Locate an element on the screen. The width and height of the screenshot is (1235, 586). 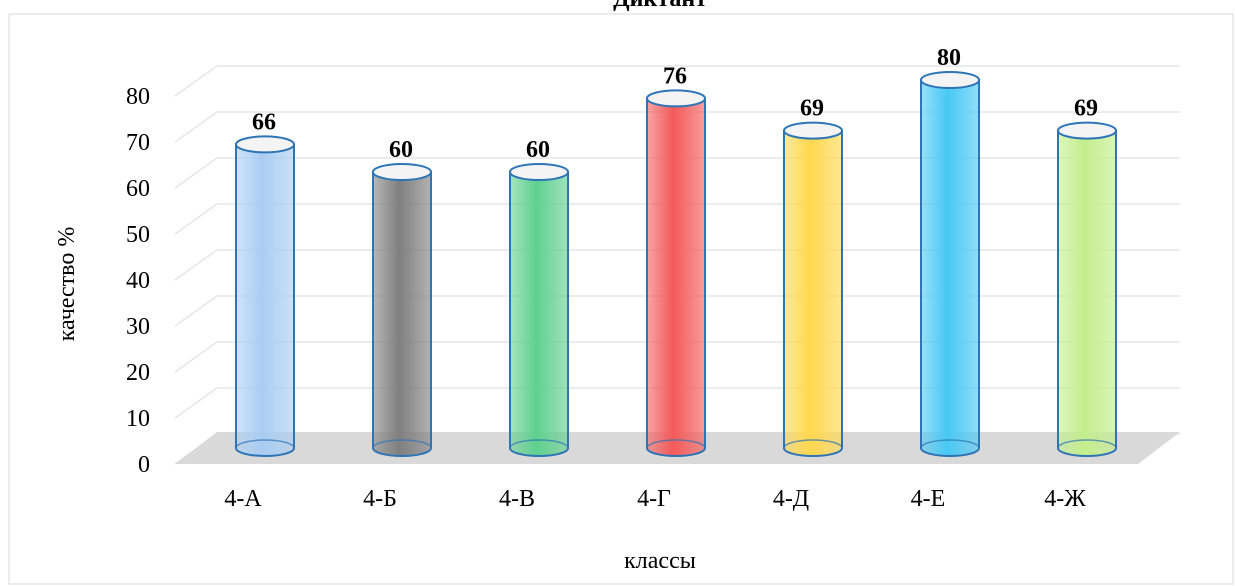
data-label: 76 is located at coordinates (675, 76).